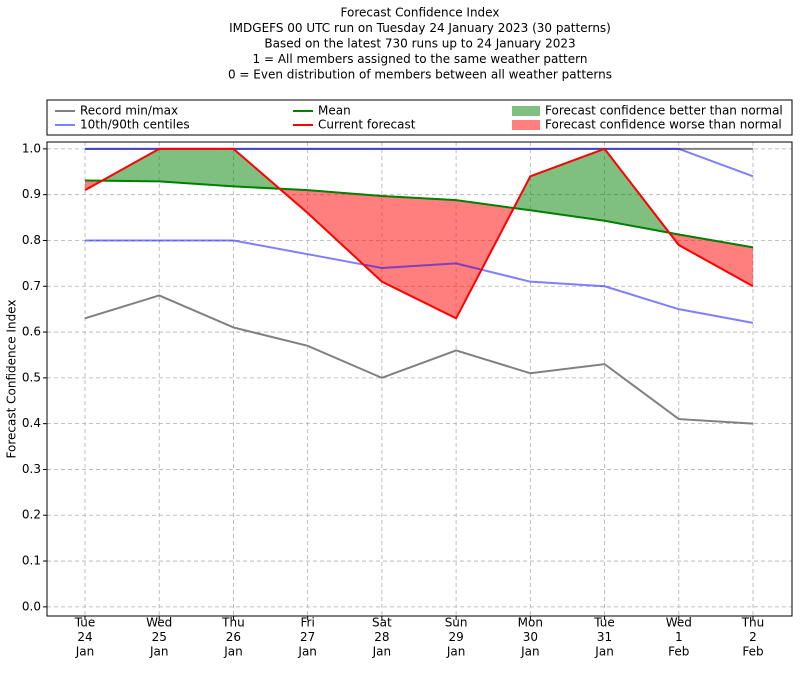  Describe the element at coordinates (334, 111) in the screenshot. I see `legend-label: Mean` at that location.